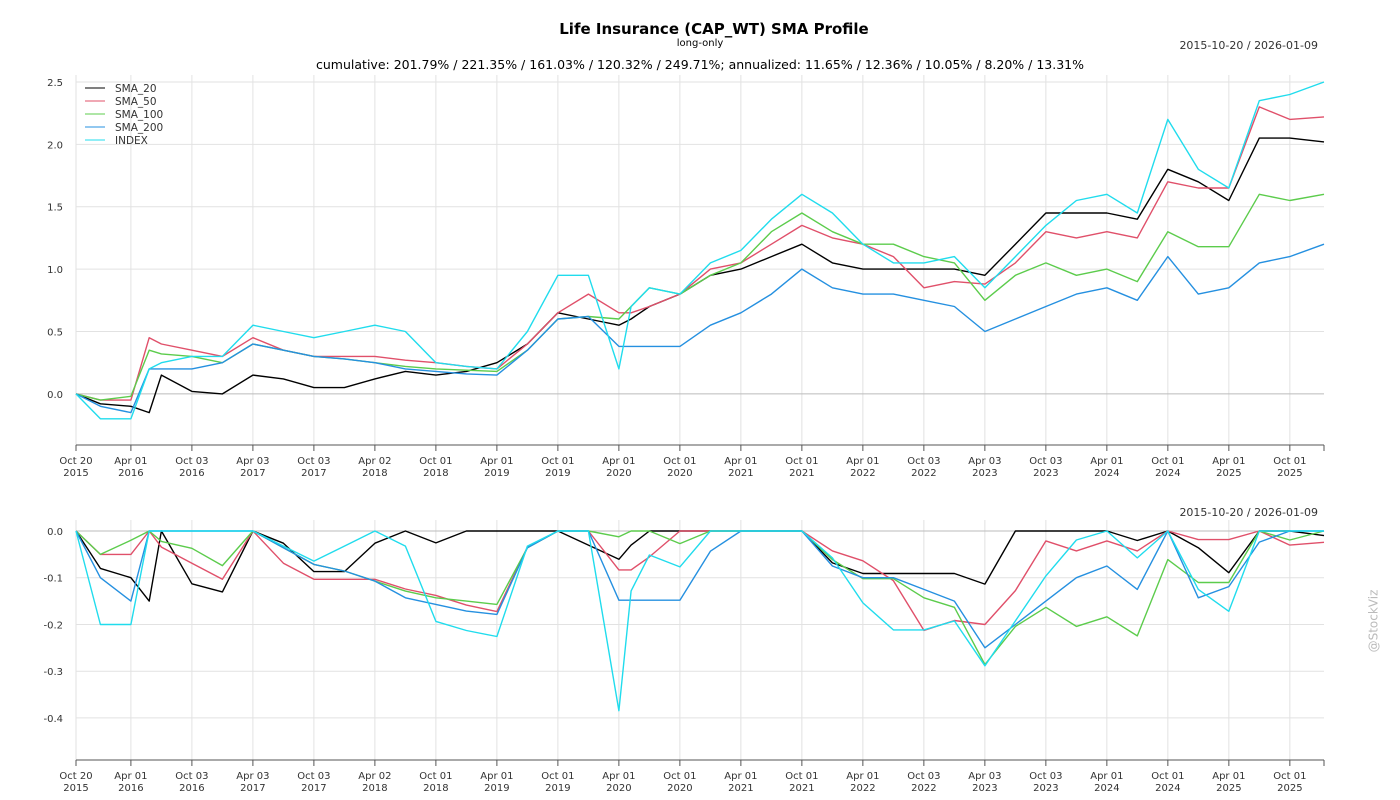 This screenshot has width=1400, height=800. Describe the element at coordinates (374, 461) in the screenshot. I see `cumulative-xtick-label: Apr 02` at that location.